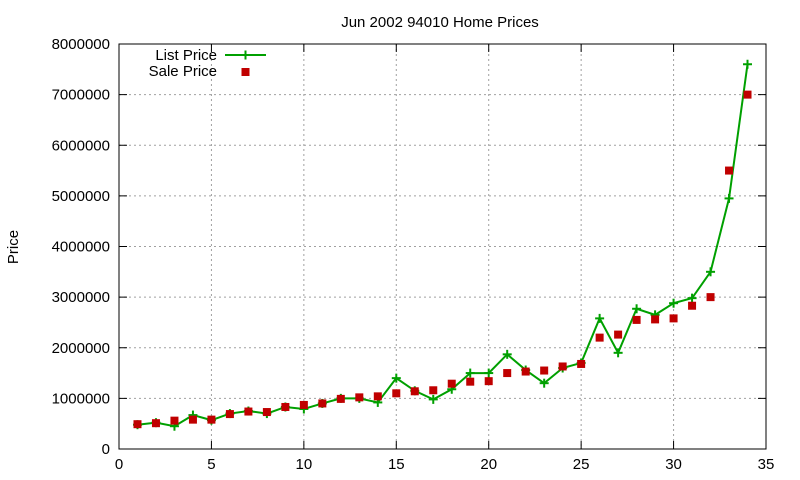 This screenshot has width=800, height=480. Describe the element at coordinates (673, 464) in the screenshot. I see `x-tick-label: 30` at that location.